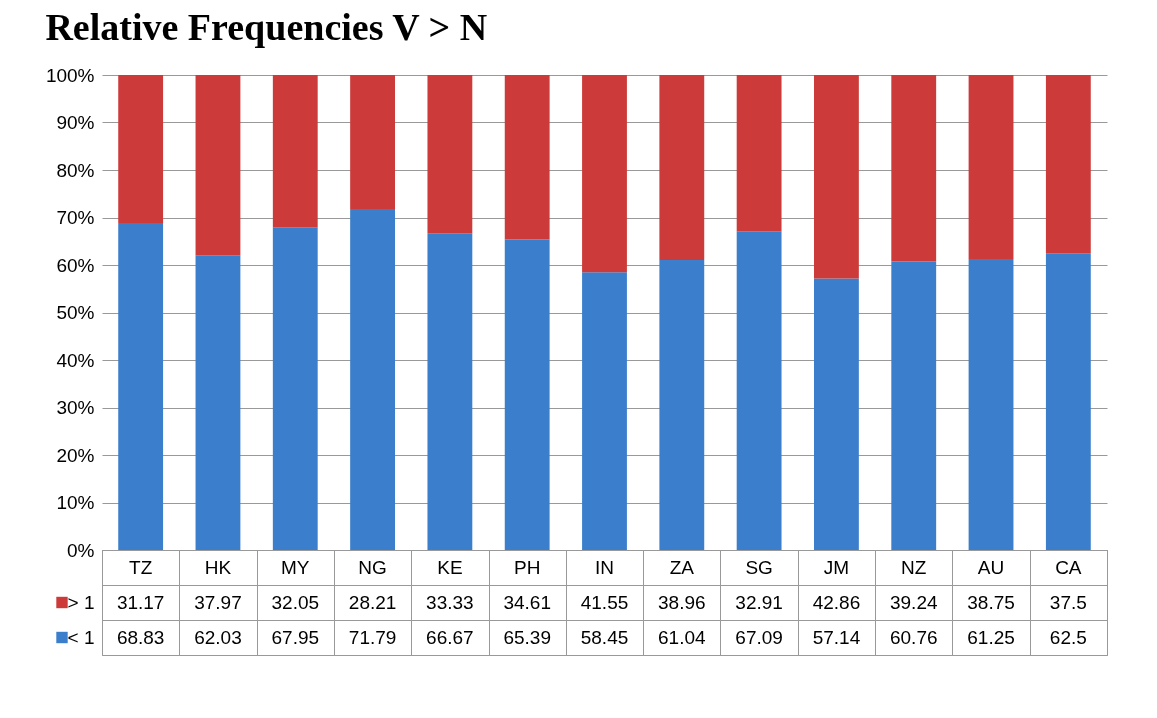 The width and height of the screenshot is (1157, 718). I want to click on x-tick-label: PH, so click(527, 567).